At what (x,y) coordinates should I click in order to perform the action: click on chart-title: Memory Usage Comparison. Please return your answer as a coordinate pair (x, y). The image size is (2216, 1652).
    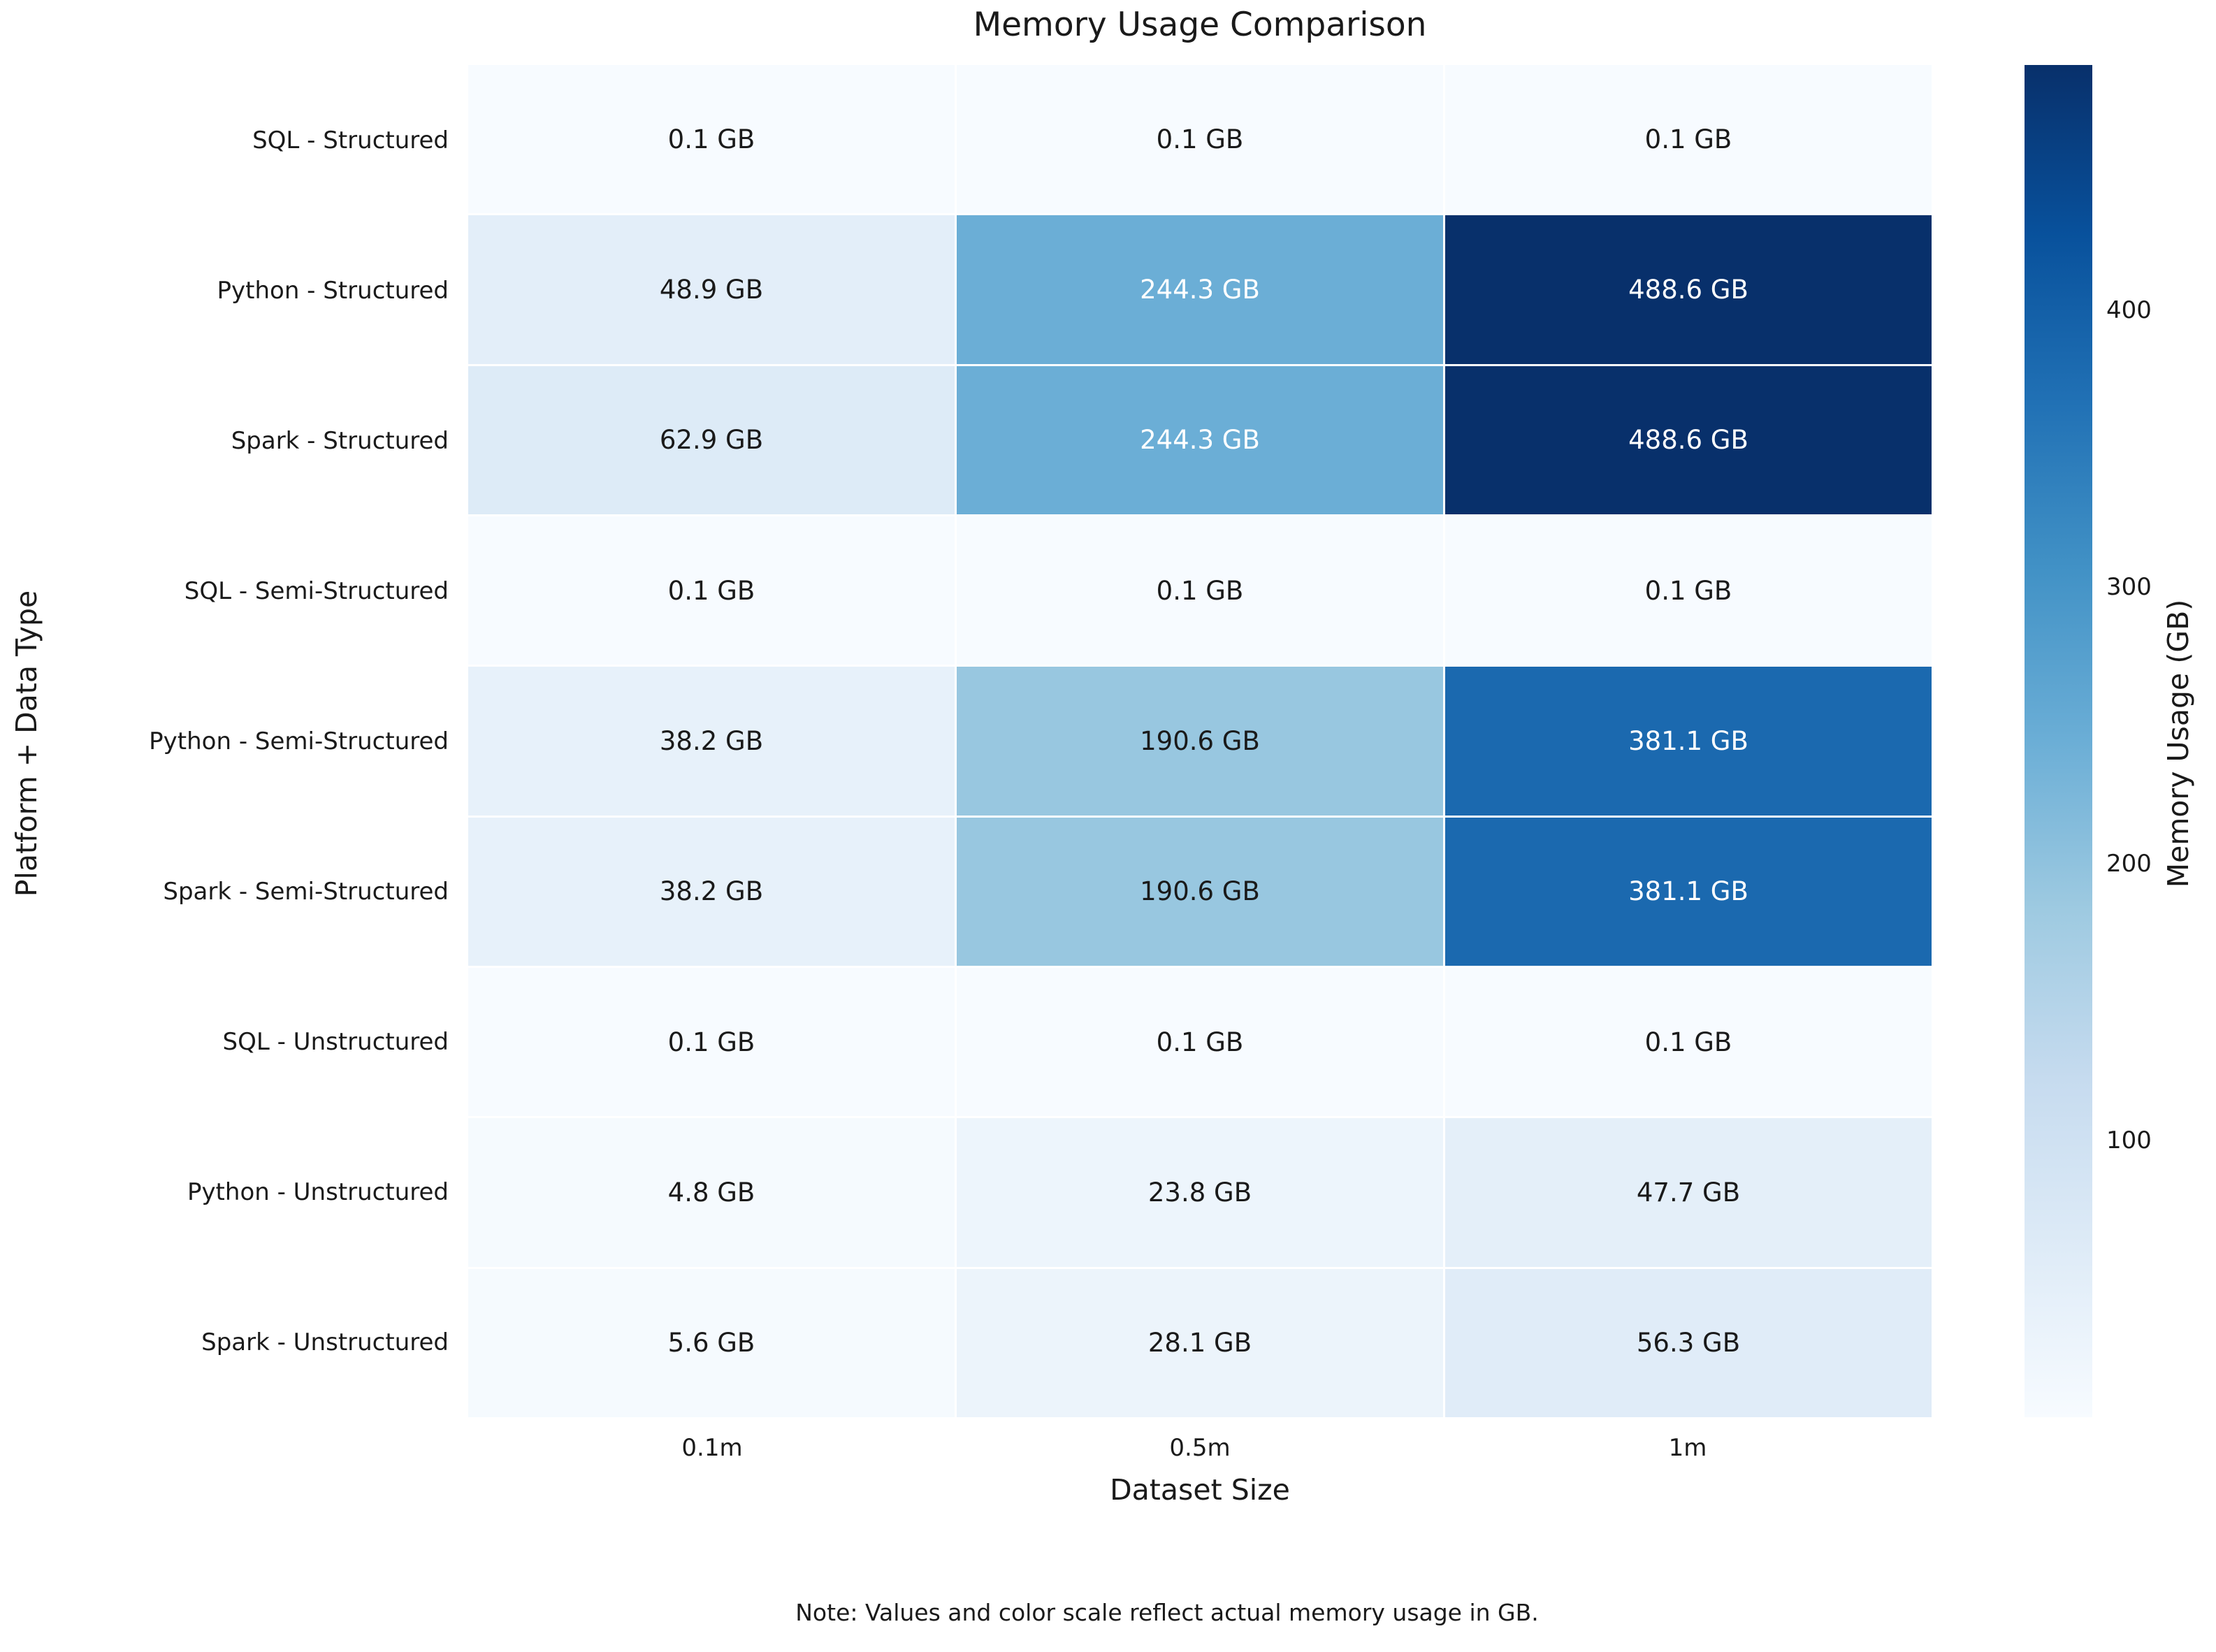
    Looking at the image, I should click on (1200, 25).